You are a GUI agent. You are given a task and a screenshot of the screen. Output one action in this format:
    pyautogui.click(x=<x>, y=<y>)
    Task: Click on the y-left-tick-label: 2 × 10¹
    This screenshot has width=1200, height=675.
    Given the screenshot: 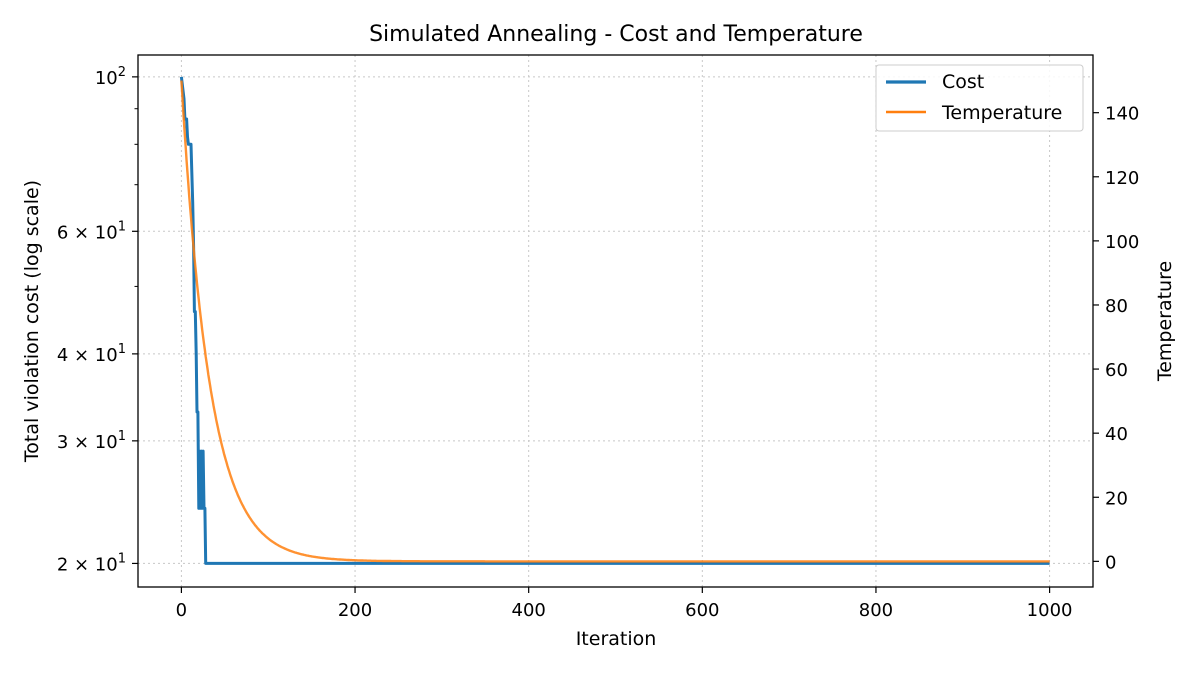 What is the action you would take?
    pyautogui.click(x=91, y=563)
    